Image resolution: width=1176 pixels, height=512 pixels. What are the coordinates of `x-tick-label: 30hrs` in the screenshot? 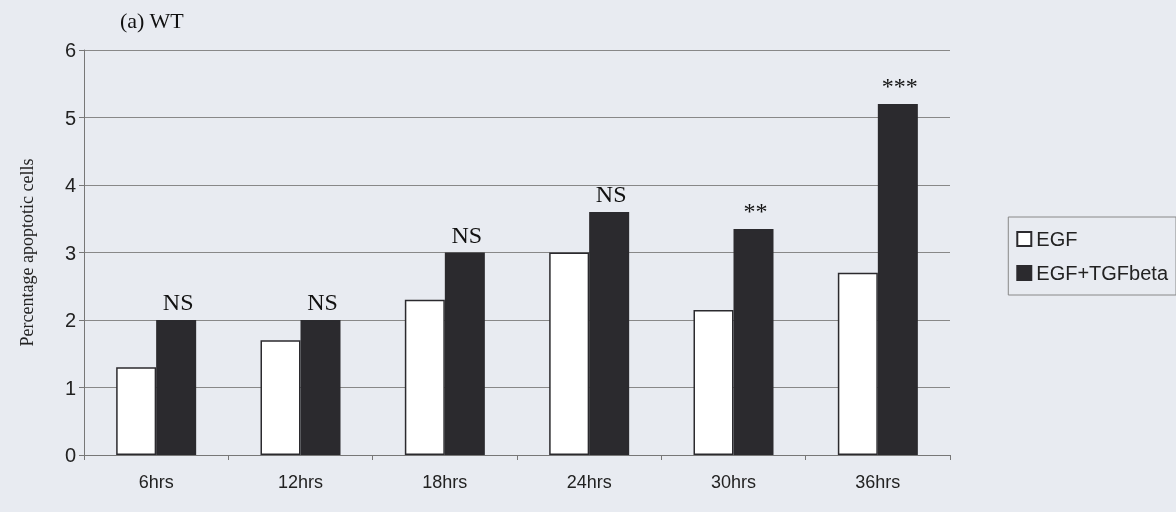 It's located at (733, 482).